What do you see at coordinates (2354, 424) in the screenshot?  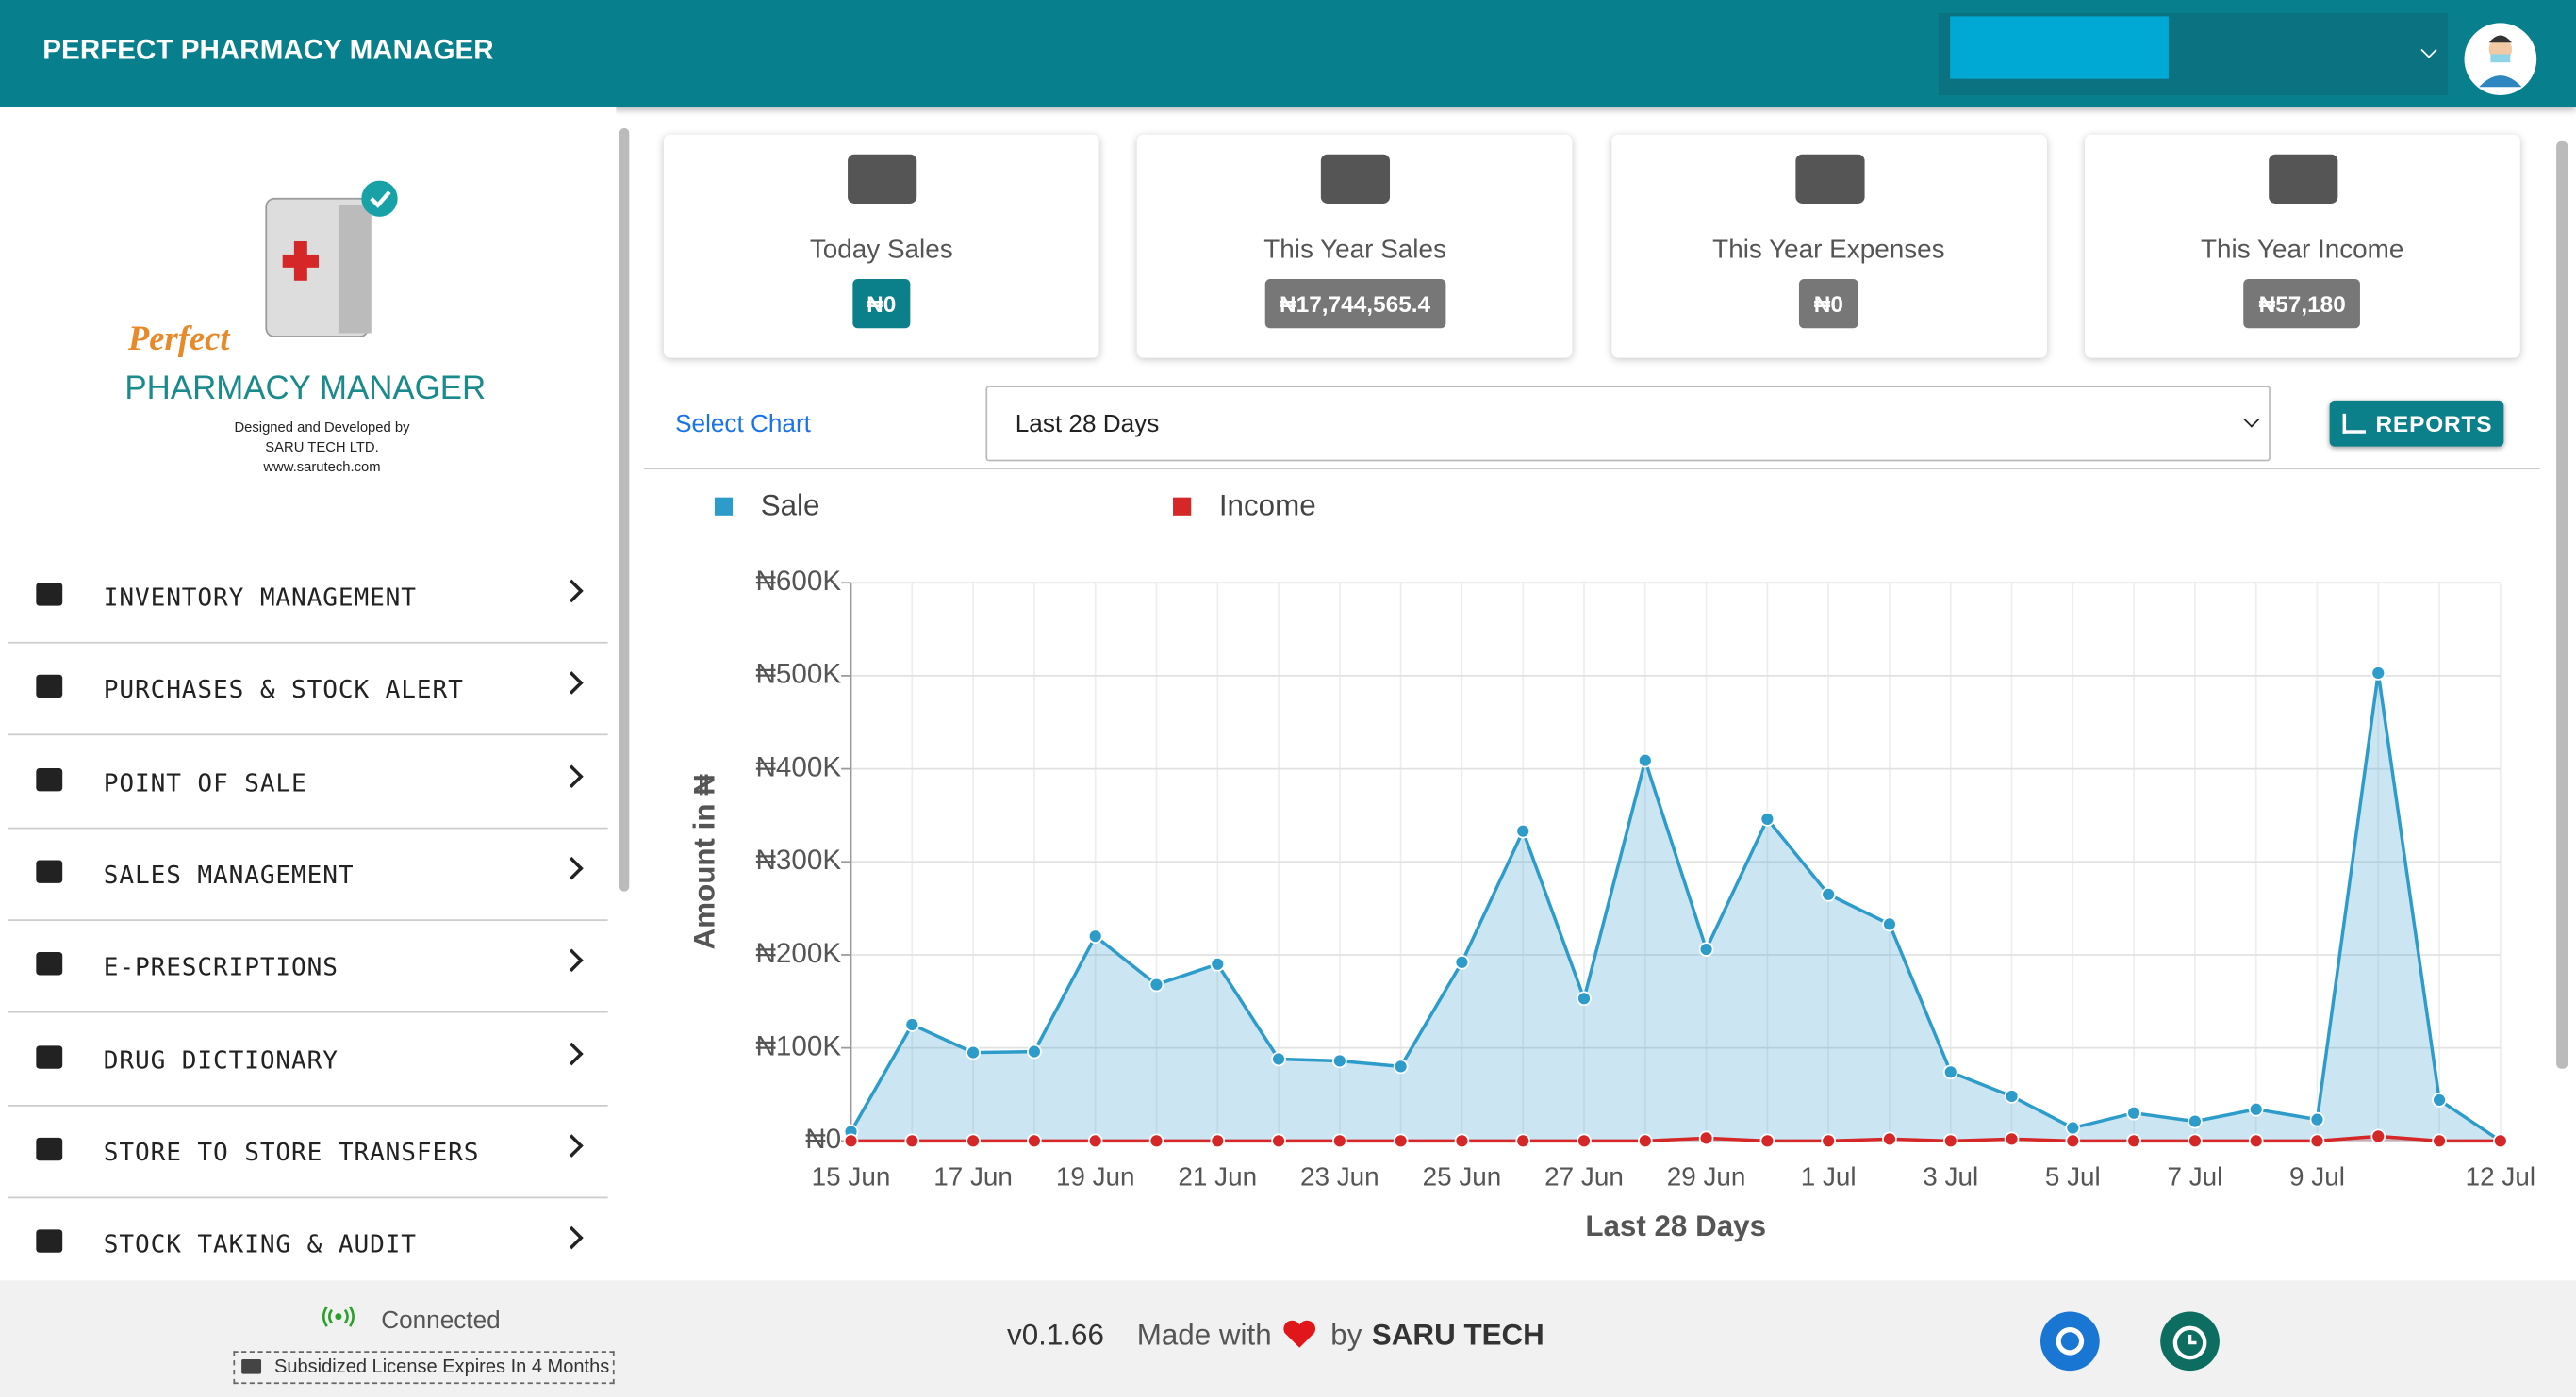 I see `chart-icon` at bounding box center [2354, 424].